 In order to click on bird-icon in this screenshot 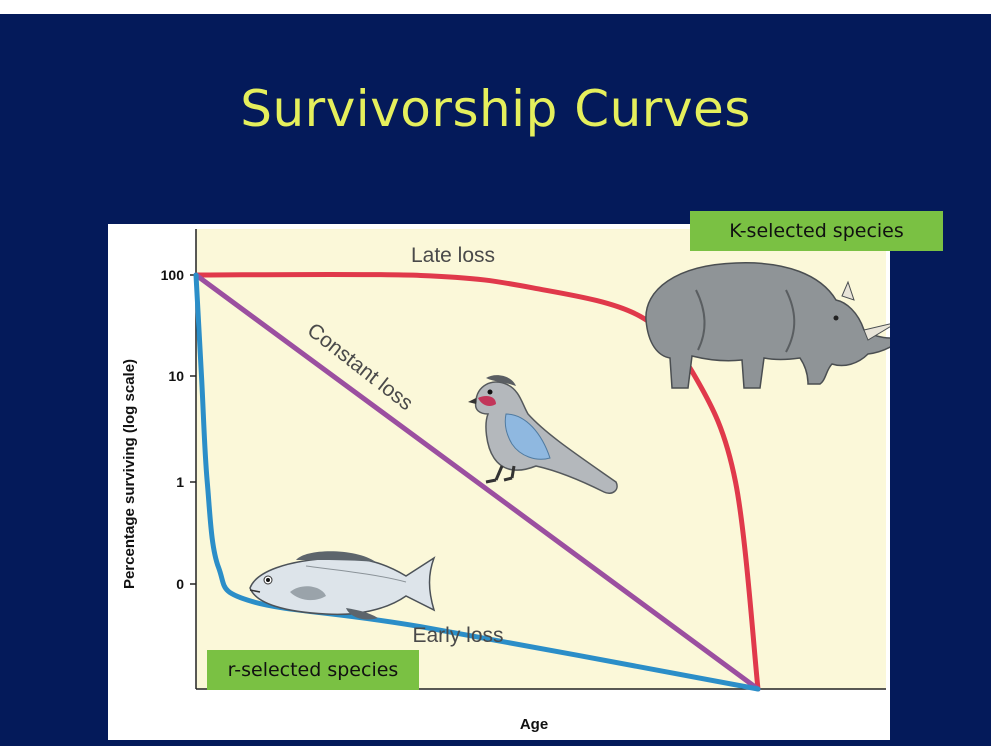, I will do `click(543, 434)`.